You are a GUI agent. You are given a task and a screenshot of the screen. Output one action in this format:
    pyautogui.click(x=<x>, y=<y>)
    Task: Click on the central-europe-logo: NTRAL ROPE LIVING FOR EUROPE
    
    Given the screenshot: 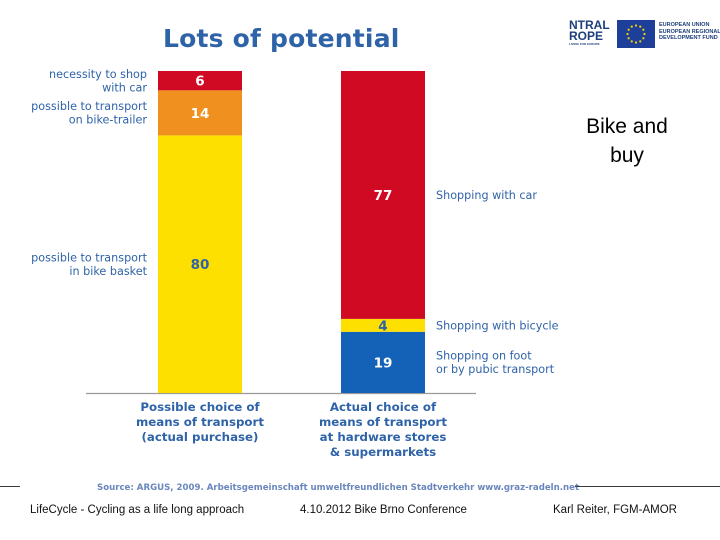 What is the action you would take?
    pyautogui.click(x=590, y=33)
    